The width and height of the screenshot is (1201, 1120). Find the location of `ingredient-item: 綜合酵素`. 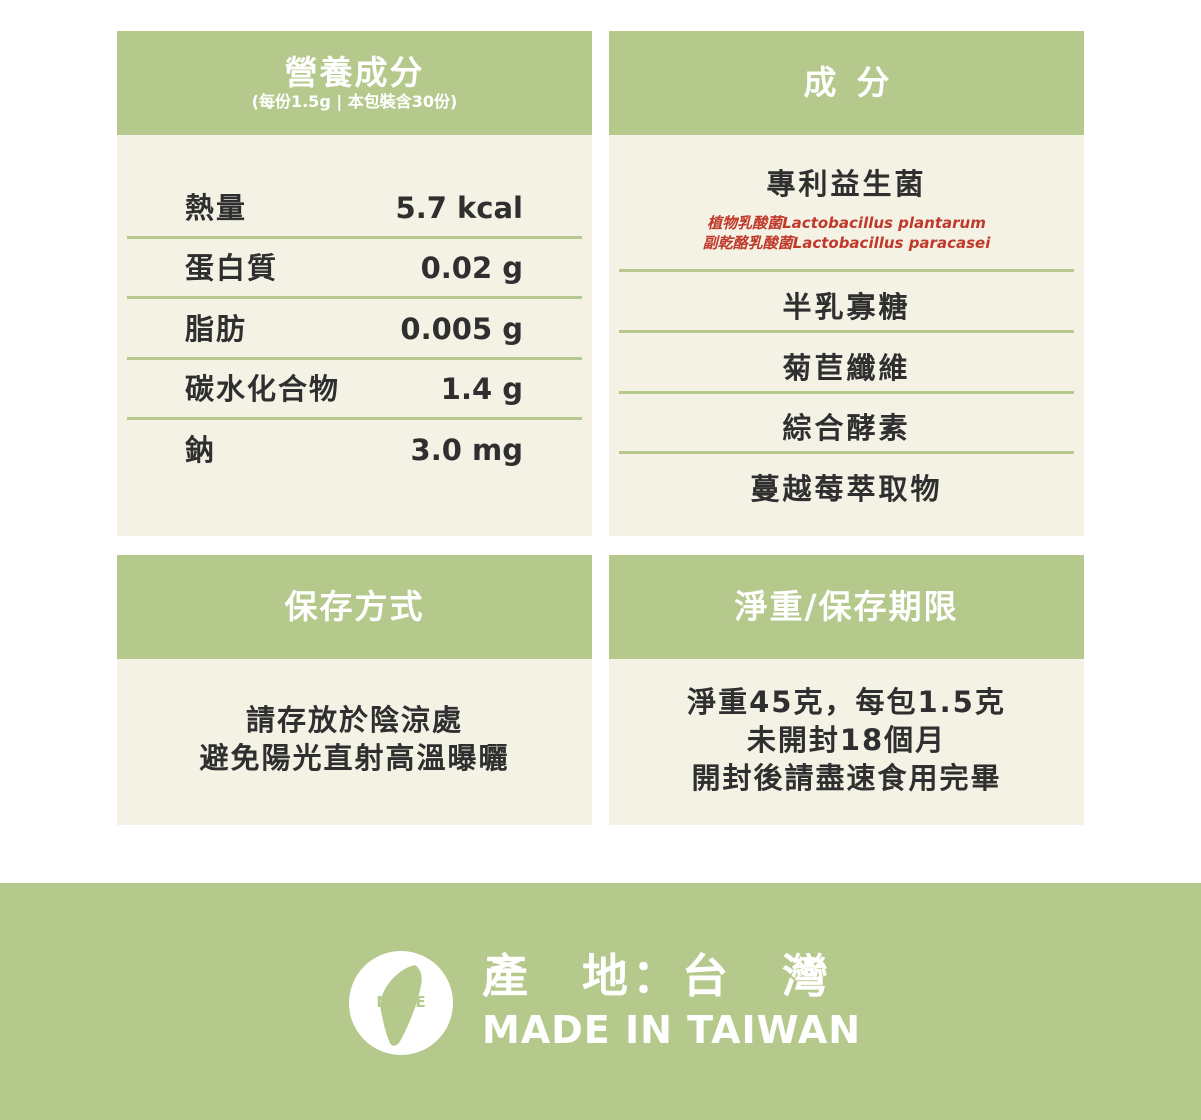

ingredient-item: 綜合酵素 is located at coordinates (846, 428).